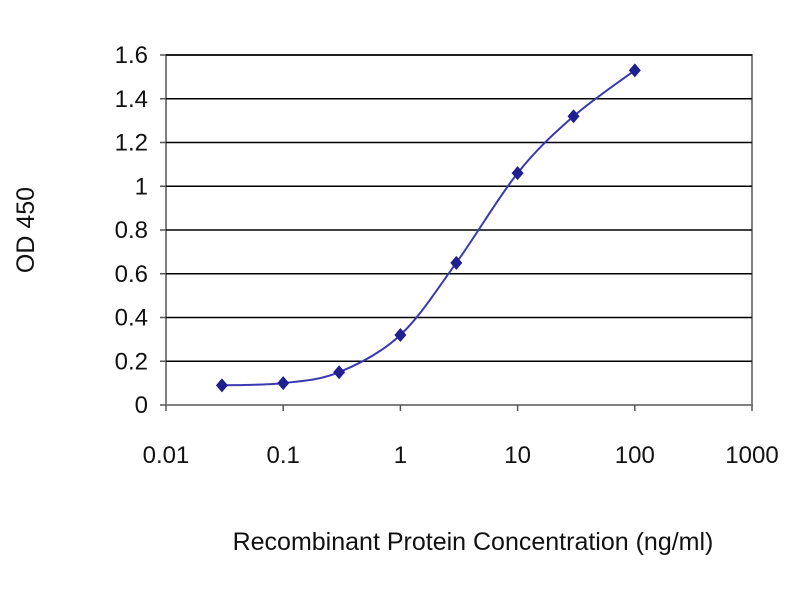 This screenshot has height=600, width=800. What do you see at coordinates (131, 143) in the screenshot?
I see `y-tick-label: 1.2` at bounding box center [131, 143].